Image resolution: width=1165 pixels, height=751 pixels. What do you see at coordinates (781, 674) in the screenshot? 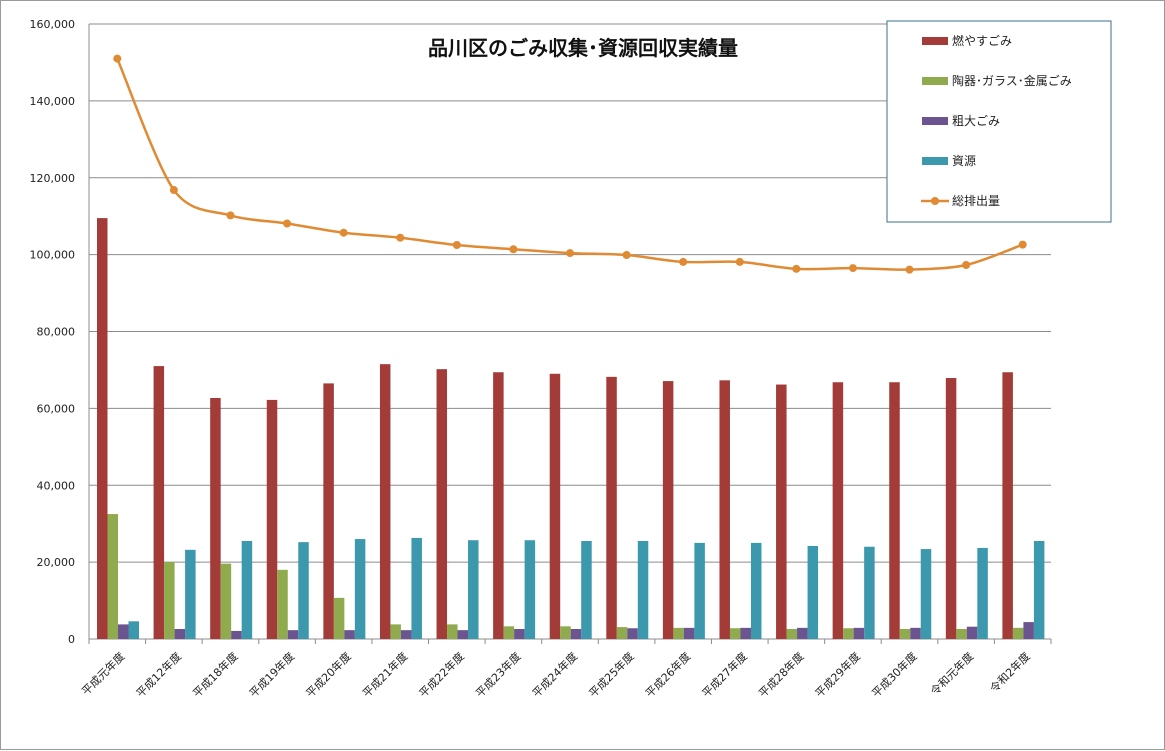
I see `x-tick-label: 平成28年度` at bounding box center [781, 674].